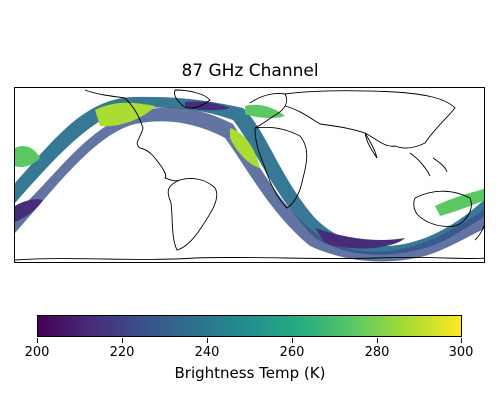 The image size is (500, 400). Describe the element at coordinates (250, 373) in the screenshot. I see `colorbar-label: Brightness Temp (K)` at that location.